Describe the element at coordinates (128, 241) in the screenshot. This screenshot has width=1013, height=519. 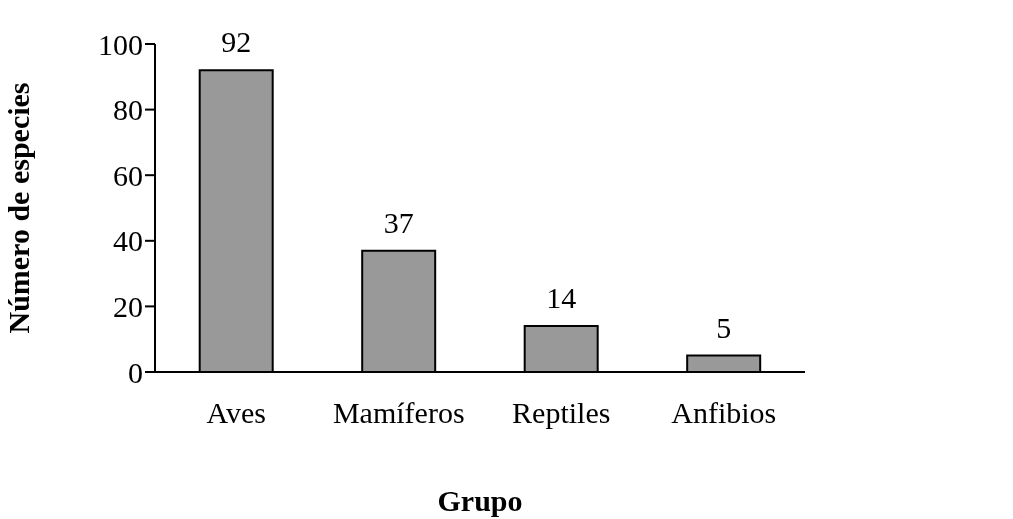
I see `y-tick-label: 40` at that location.